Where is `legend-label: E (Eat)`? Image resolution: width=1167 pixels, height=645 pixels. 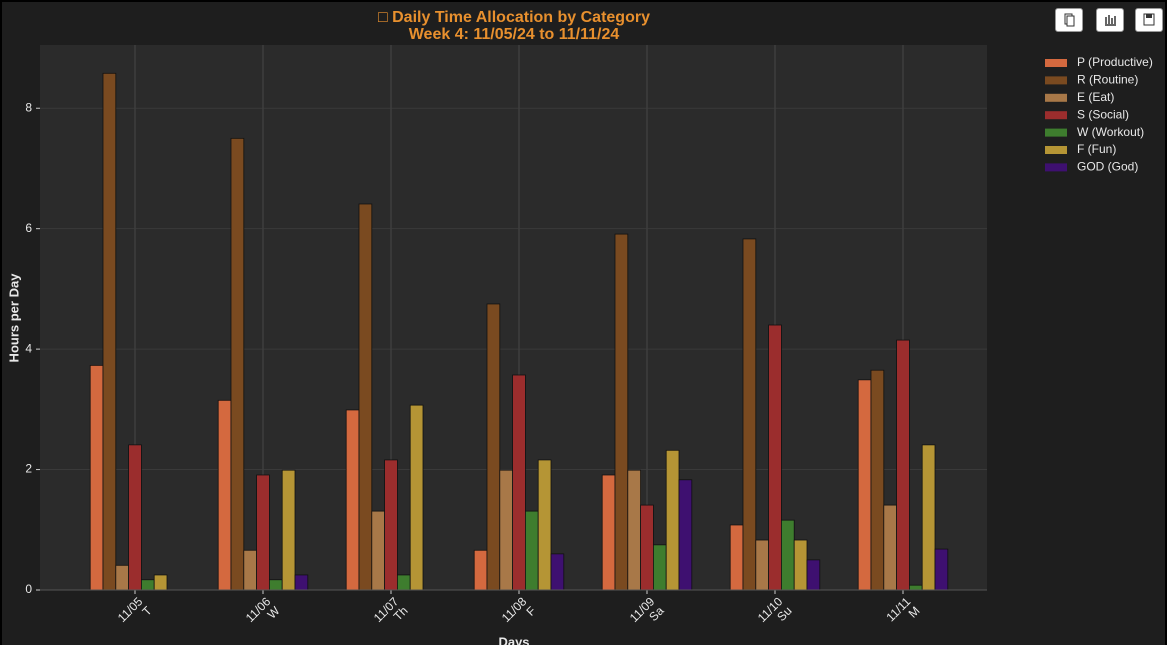
legend-label: E (Eat) is located at coordinates (1095, 97).